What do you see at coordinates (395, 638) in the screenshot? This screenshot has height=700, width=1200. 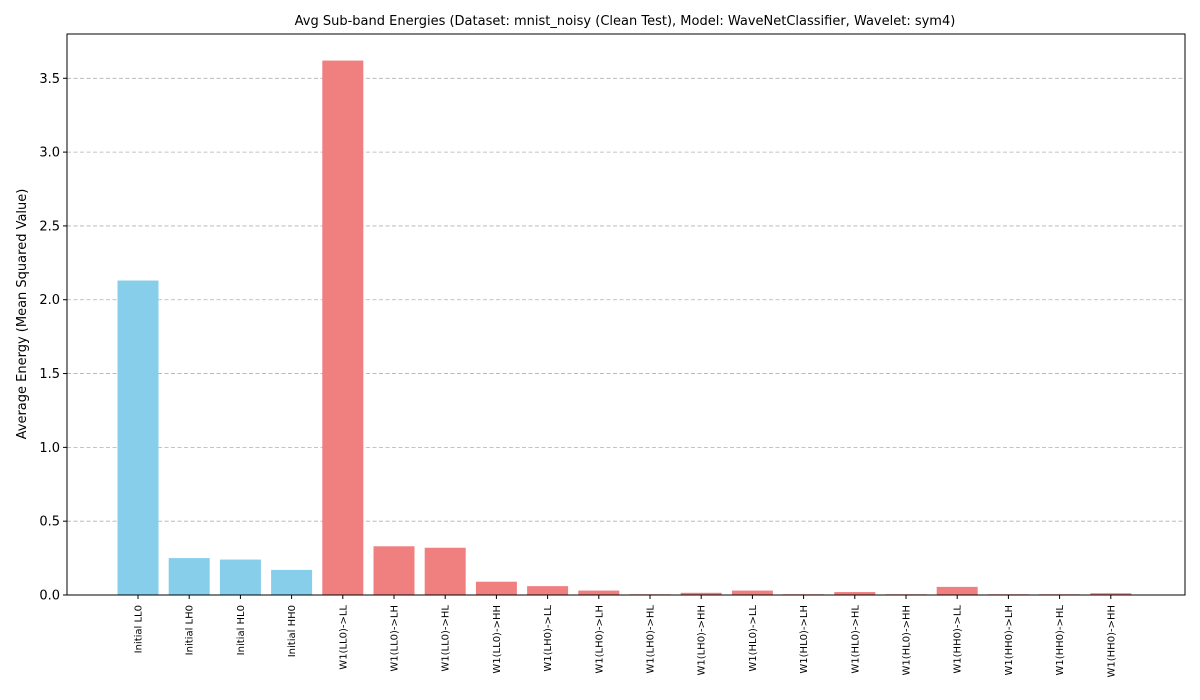 I see `x-tick-label: W1(LL0)->LH` at bounding box center [395, 638].